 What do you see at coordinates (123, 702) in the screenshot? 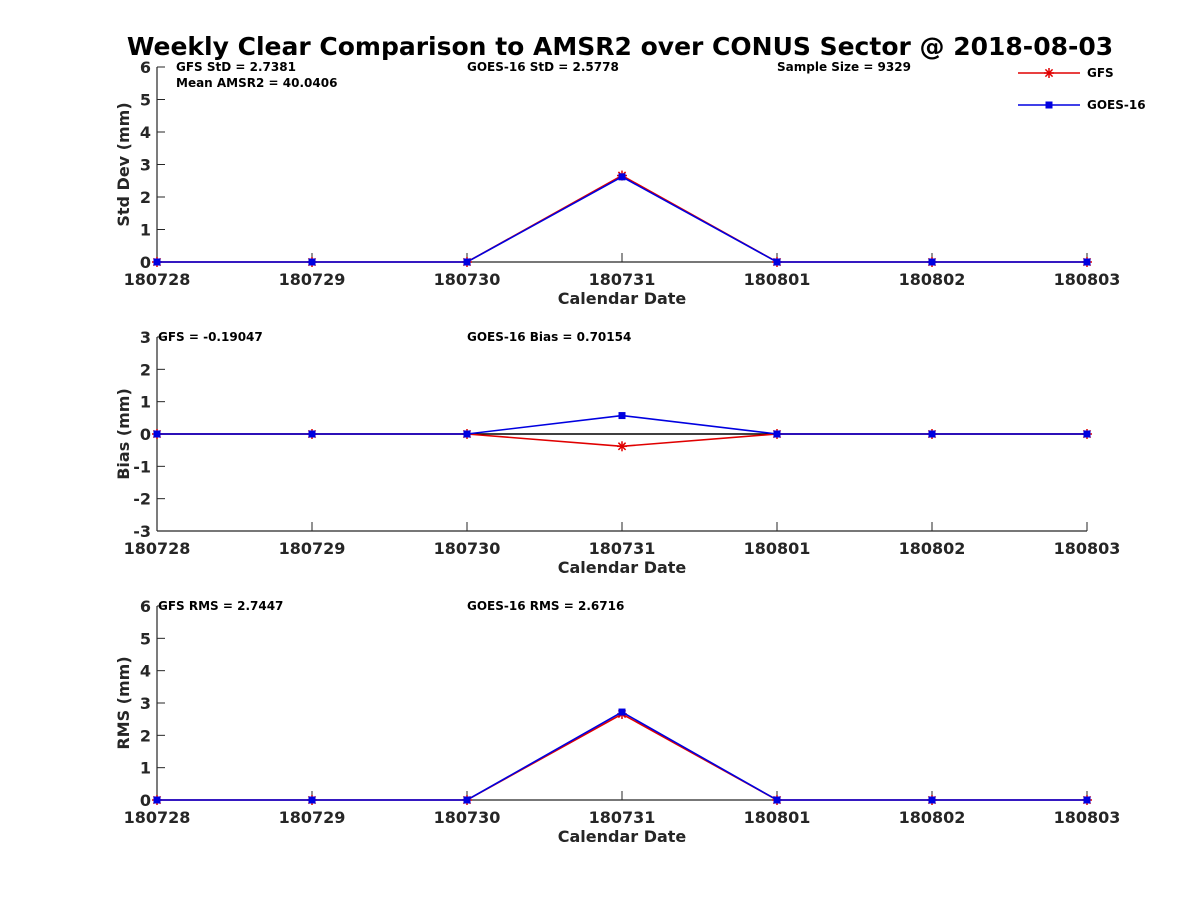
I see `y-axis-label: RMS (mm)` at bounding box center [123, 702].